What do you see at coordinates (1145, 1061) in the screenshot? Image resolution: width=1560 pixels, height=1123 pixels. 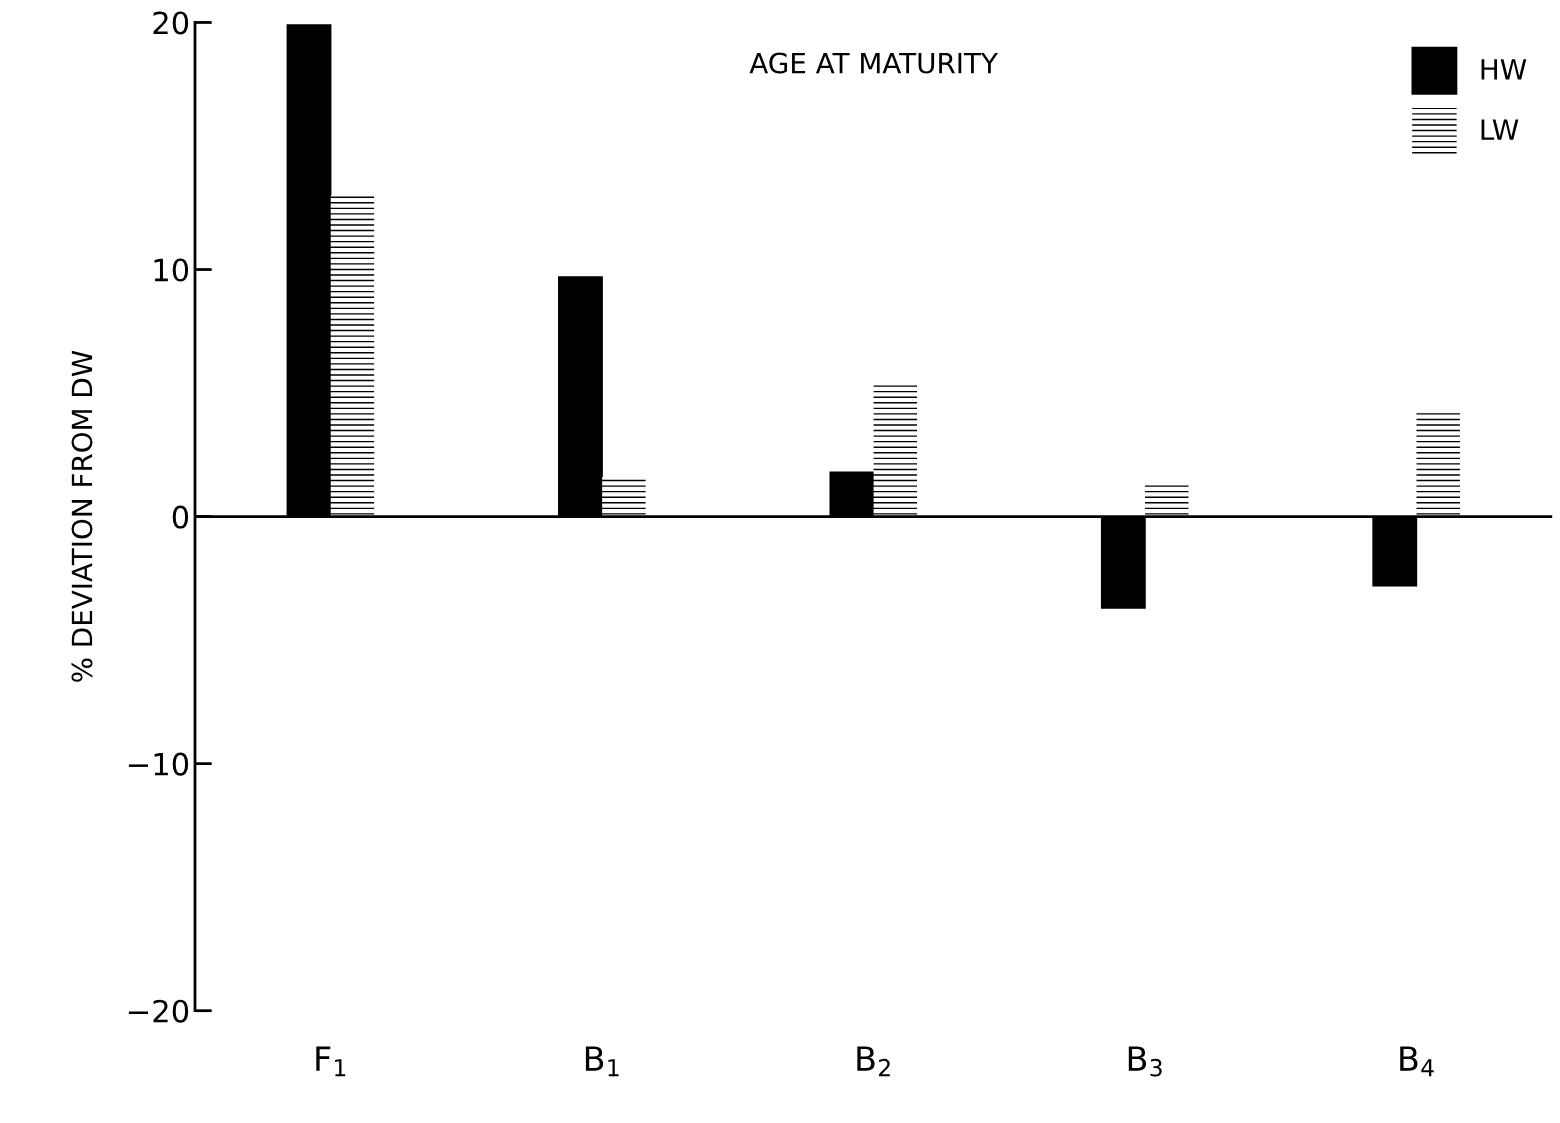 I see `x-tick-label: B$_{3}$` at bounding box center [1145, 1061].